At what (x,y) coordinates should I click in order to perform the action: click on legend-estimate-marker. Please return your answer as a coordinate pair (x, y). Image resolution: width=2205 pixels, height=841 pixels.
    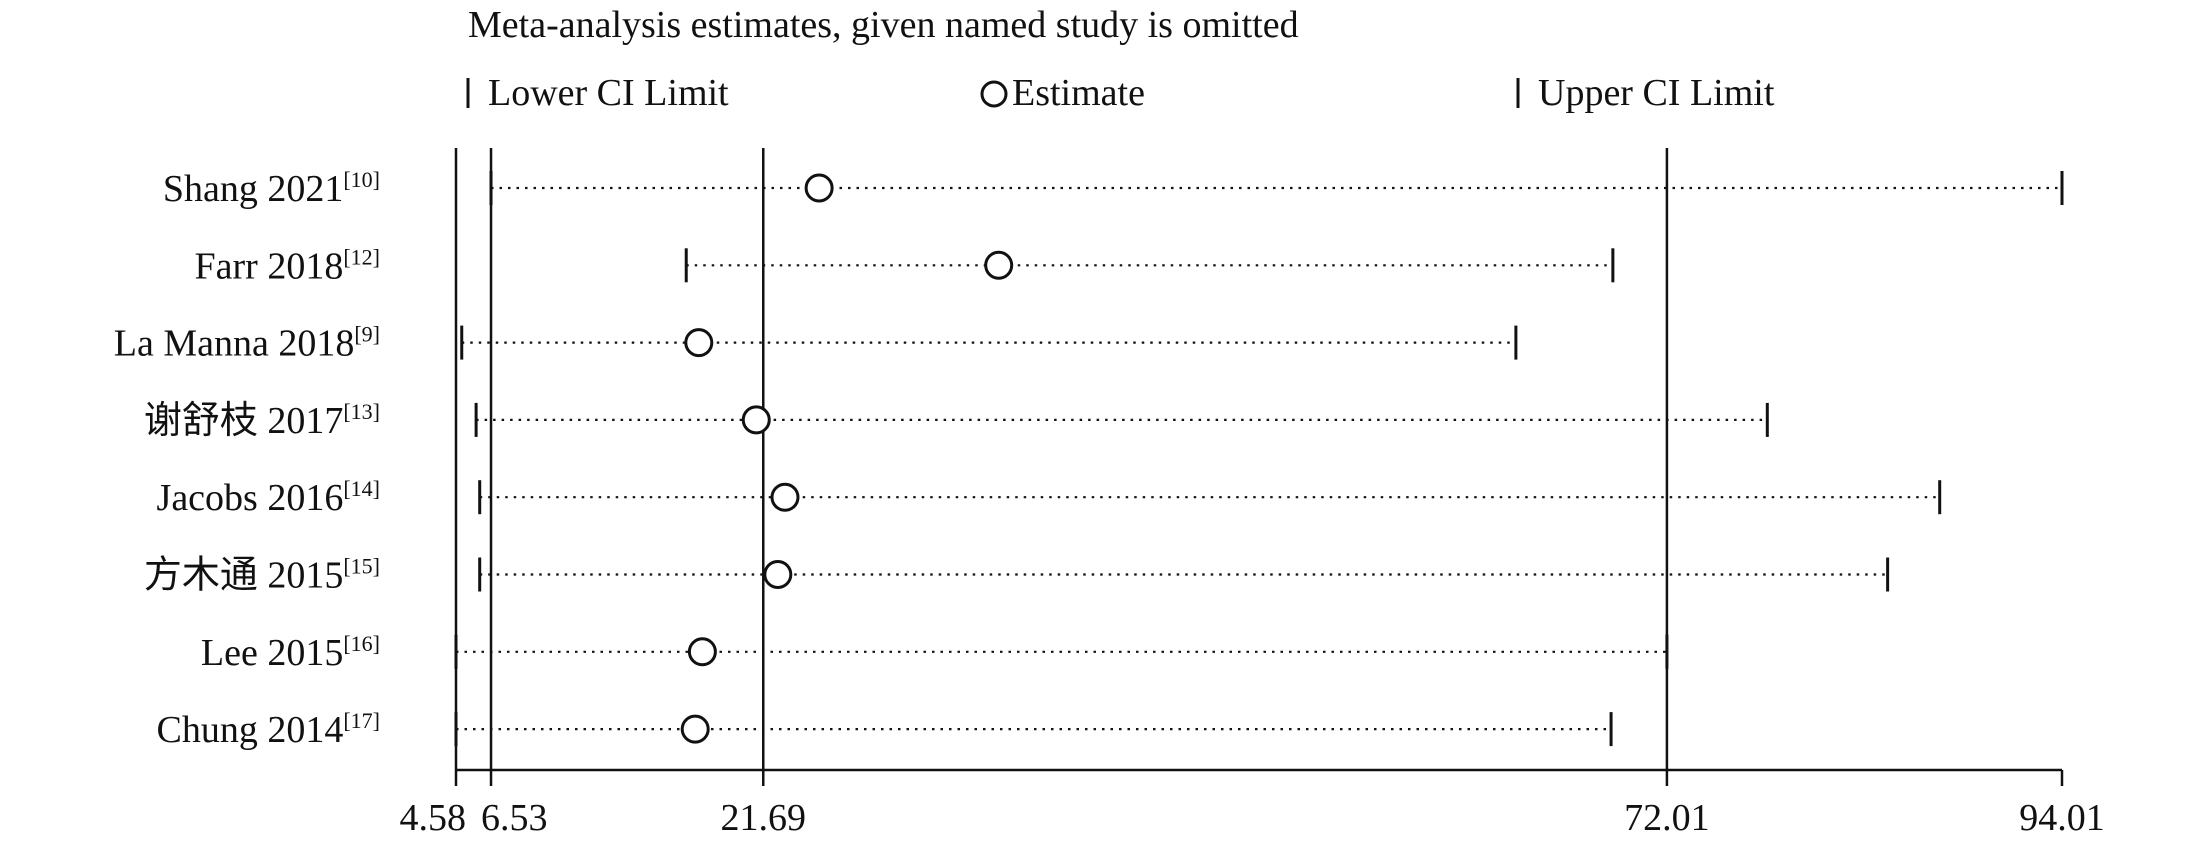
    Looking at the image, I should click on (994, 94).